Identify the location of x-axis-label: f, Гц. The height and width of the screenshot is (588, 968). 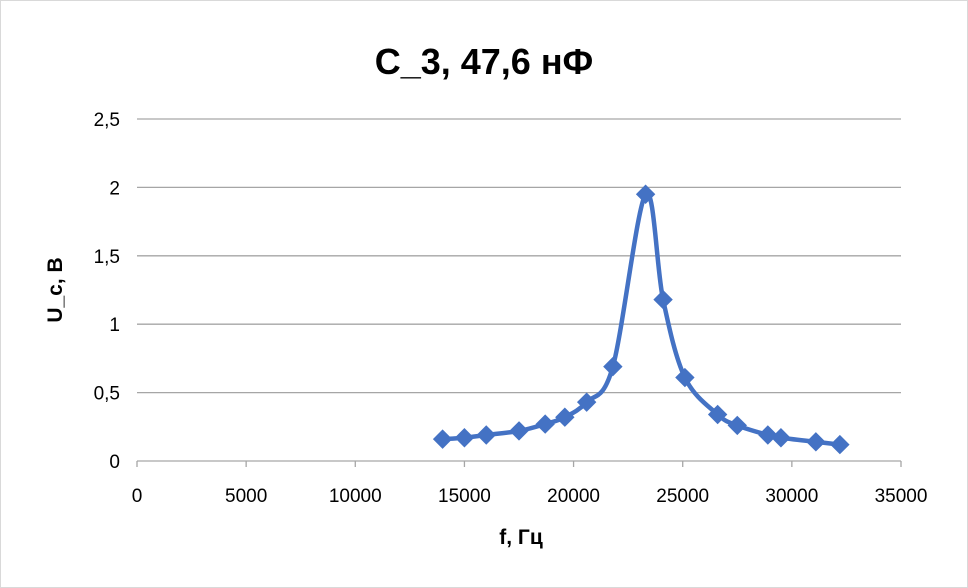
(521, 537).